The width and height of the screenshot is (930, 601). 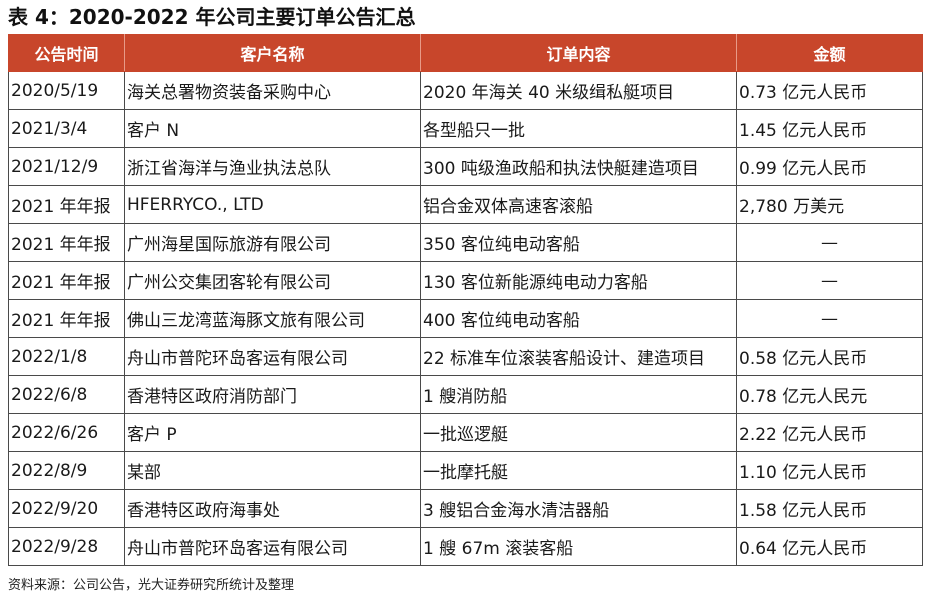 What do you see at coordinates (66, 470) in the screenshot?
I see `cell-date: 2022/8/9` at bounding box center [66, 470].